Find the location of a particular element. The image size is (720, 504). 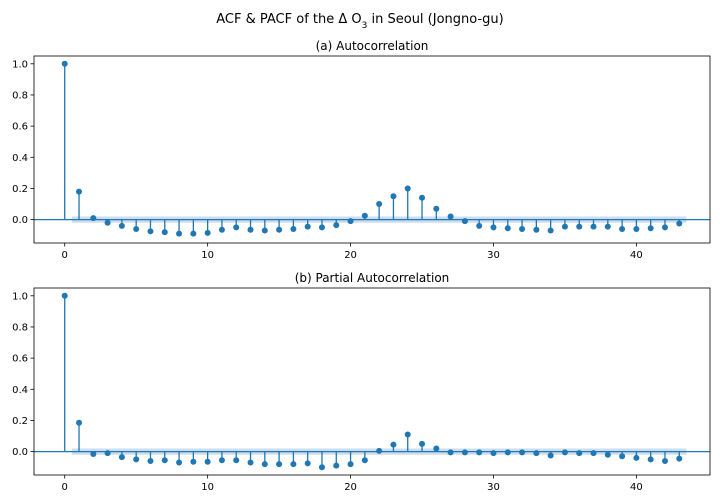

chart-title: (a) Autocorrelation is located at coordinates (372, 46).